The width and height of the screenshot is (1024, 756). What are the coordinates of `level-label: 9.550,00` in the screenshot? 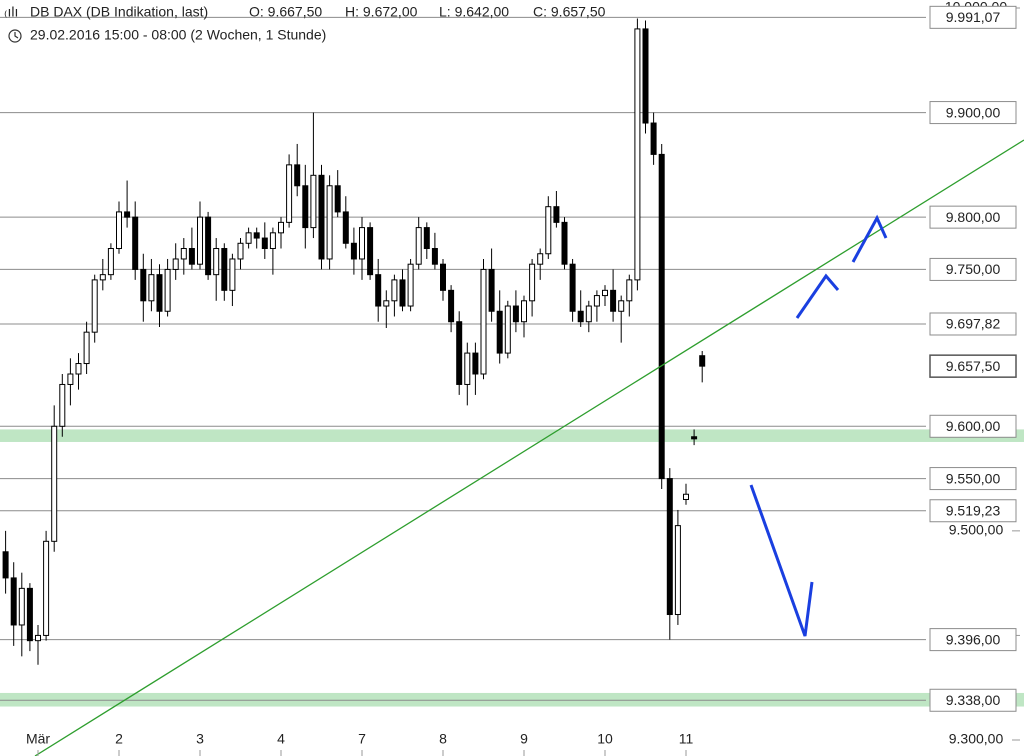 It's located at (973, 478).